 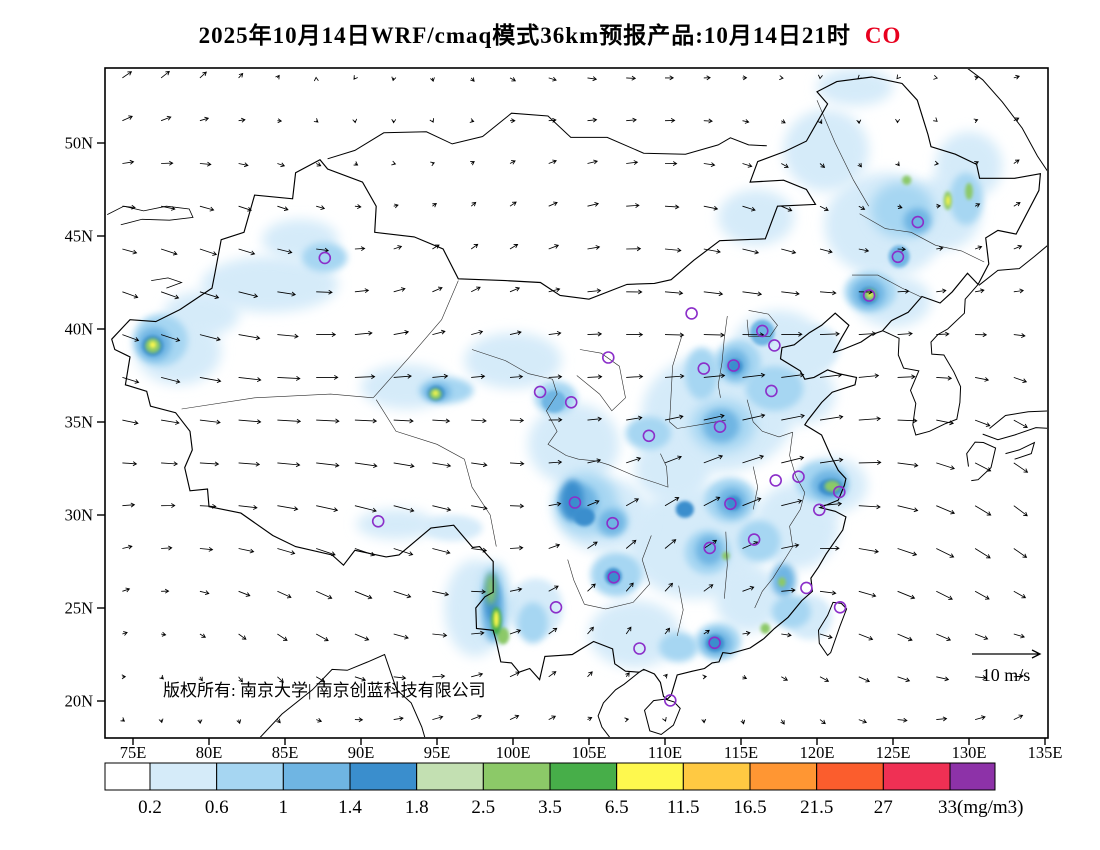 What do you see at coordinates (524, 35) in the screenshot?
I see `chart-title-text: 2025年10月14日WRF/cmaq模式36km预报产品:10月14日21时` at bounding box center [524, 35].